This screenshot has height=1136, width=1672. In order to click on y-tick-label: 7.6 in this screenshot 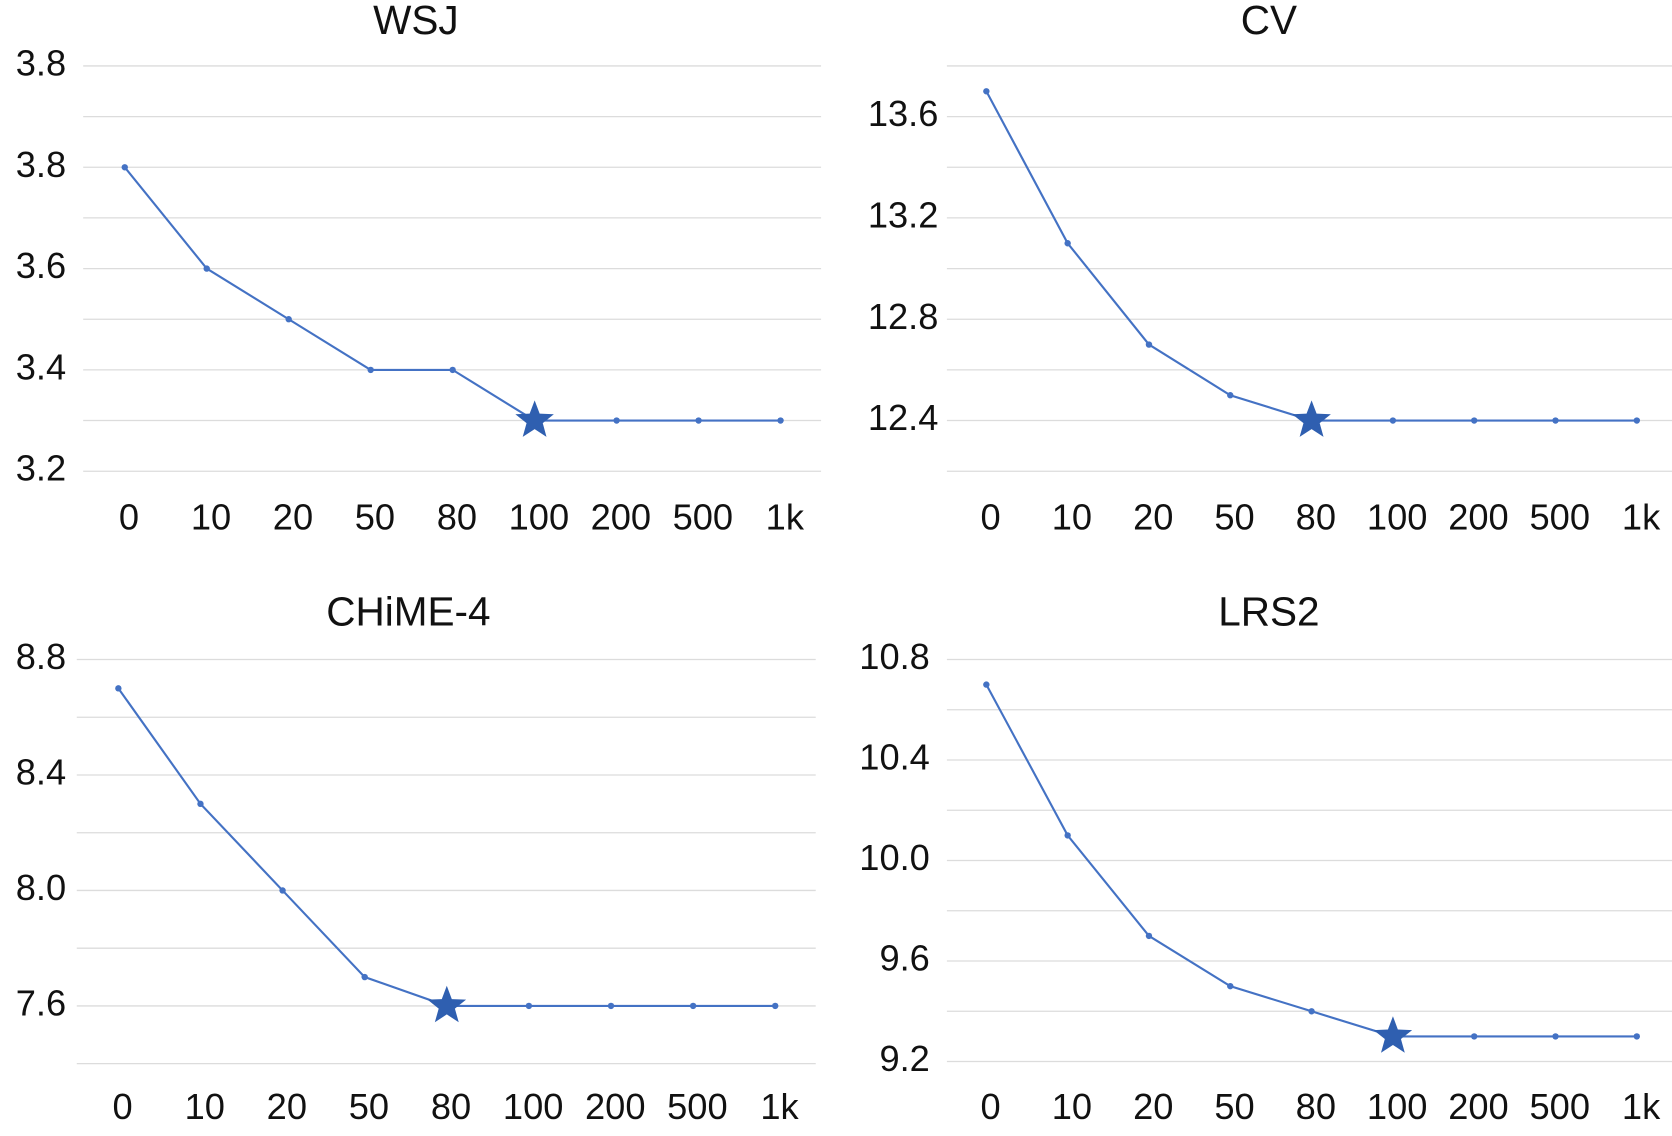, I will do `click(41, 1003)`.